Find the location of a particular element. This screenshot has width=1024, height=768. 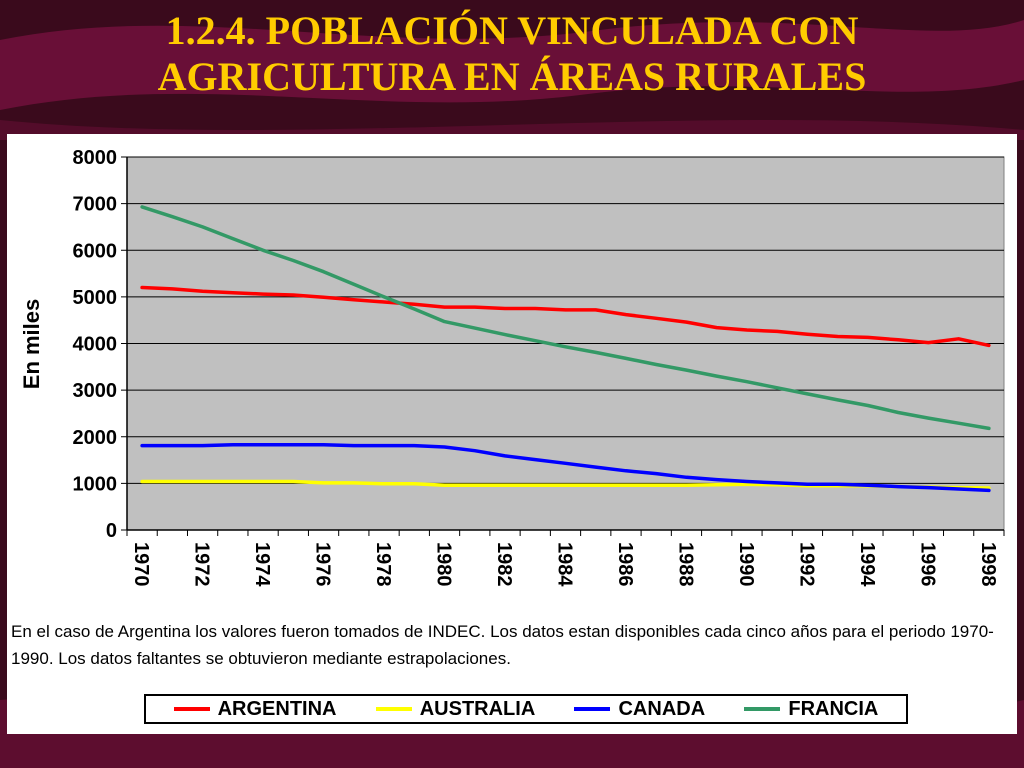

x-tick-label: 1984 is located at coordinates (565, 564).